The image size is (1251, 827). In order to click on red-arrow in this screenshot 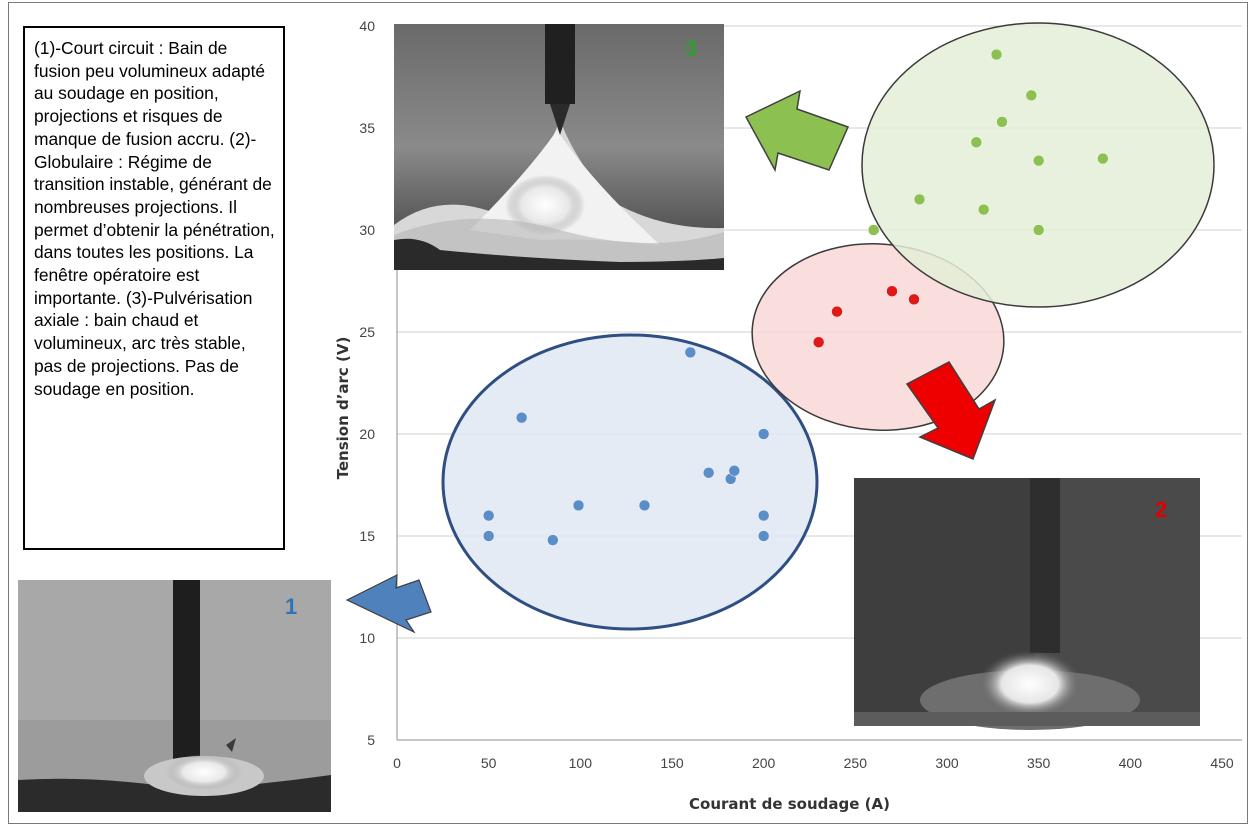, I will do `click(951, 410)`.